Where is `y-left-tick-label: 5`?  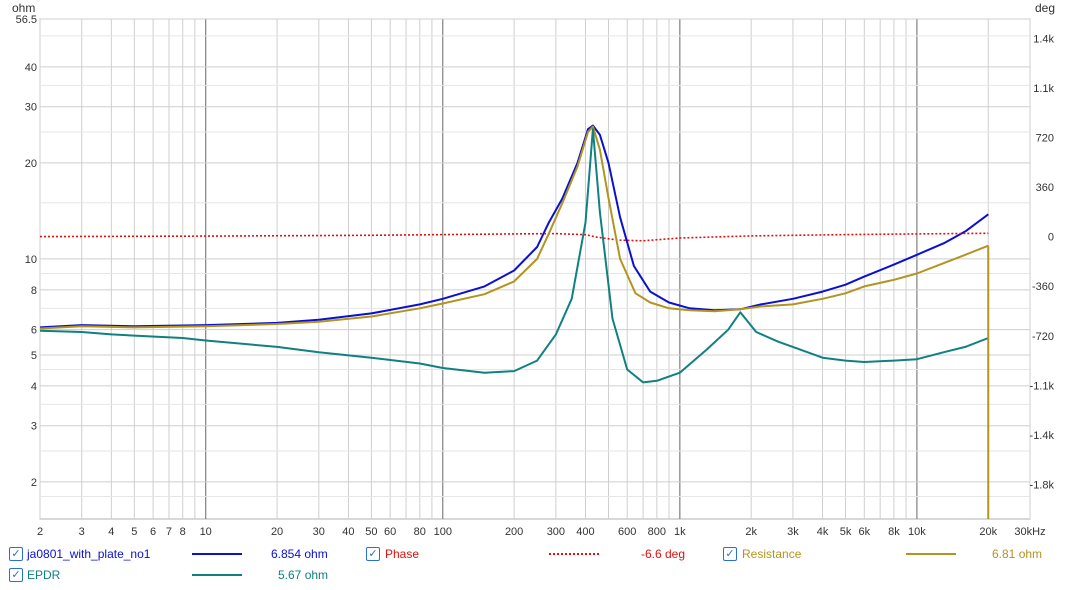
y-left-tick-label: 5 is located at coordinates (34, 356).